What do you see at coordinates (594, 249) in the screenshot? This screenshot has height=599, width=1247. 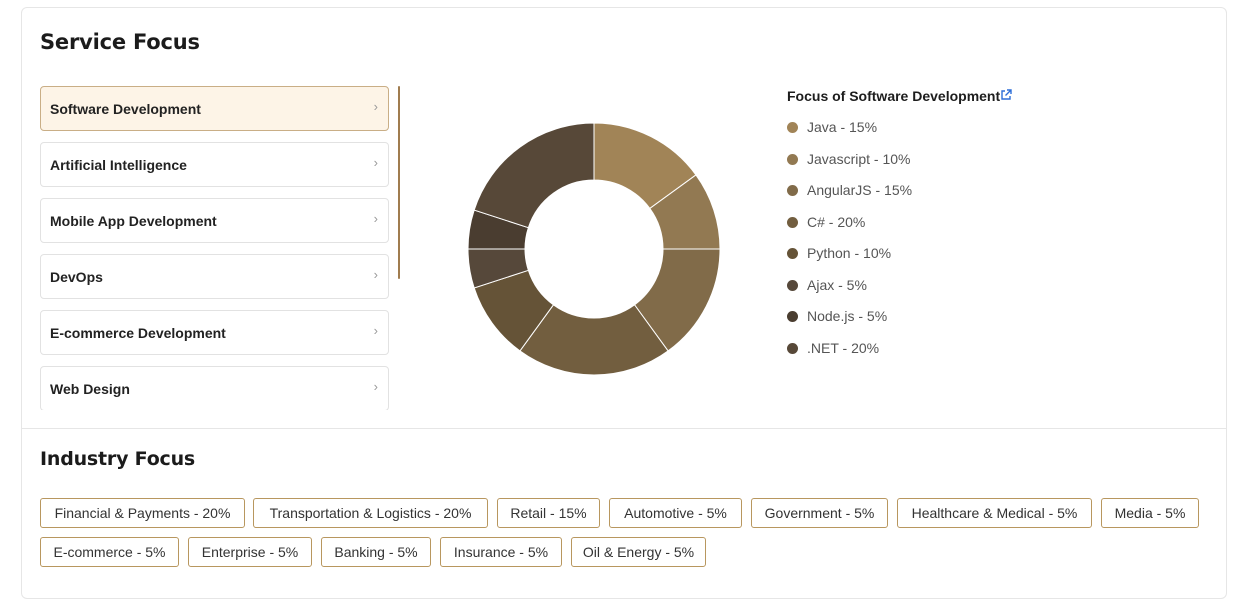 I see `focus-donut-chart` at bounding box center [594, 249].